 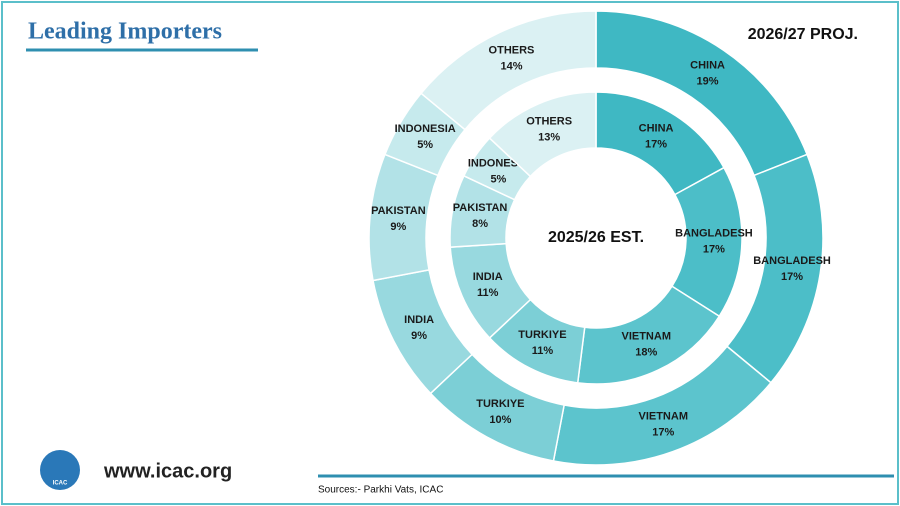 I want to click on logo, so click(x=60, y=470).